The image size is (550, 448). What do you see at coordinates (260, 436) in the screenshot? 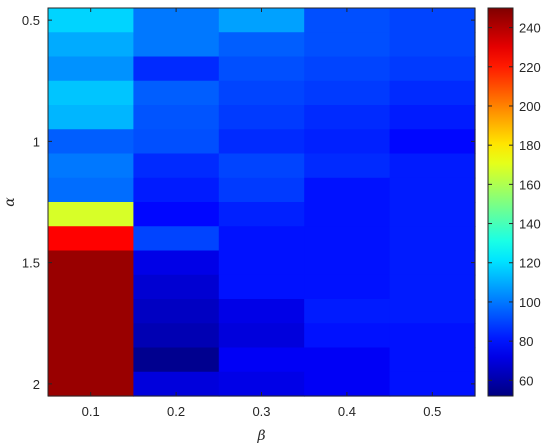
I see `x-axis-label: β` at bounding box center [260, 436].